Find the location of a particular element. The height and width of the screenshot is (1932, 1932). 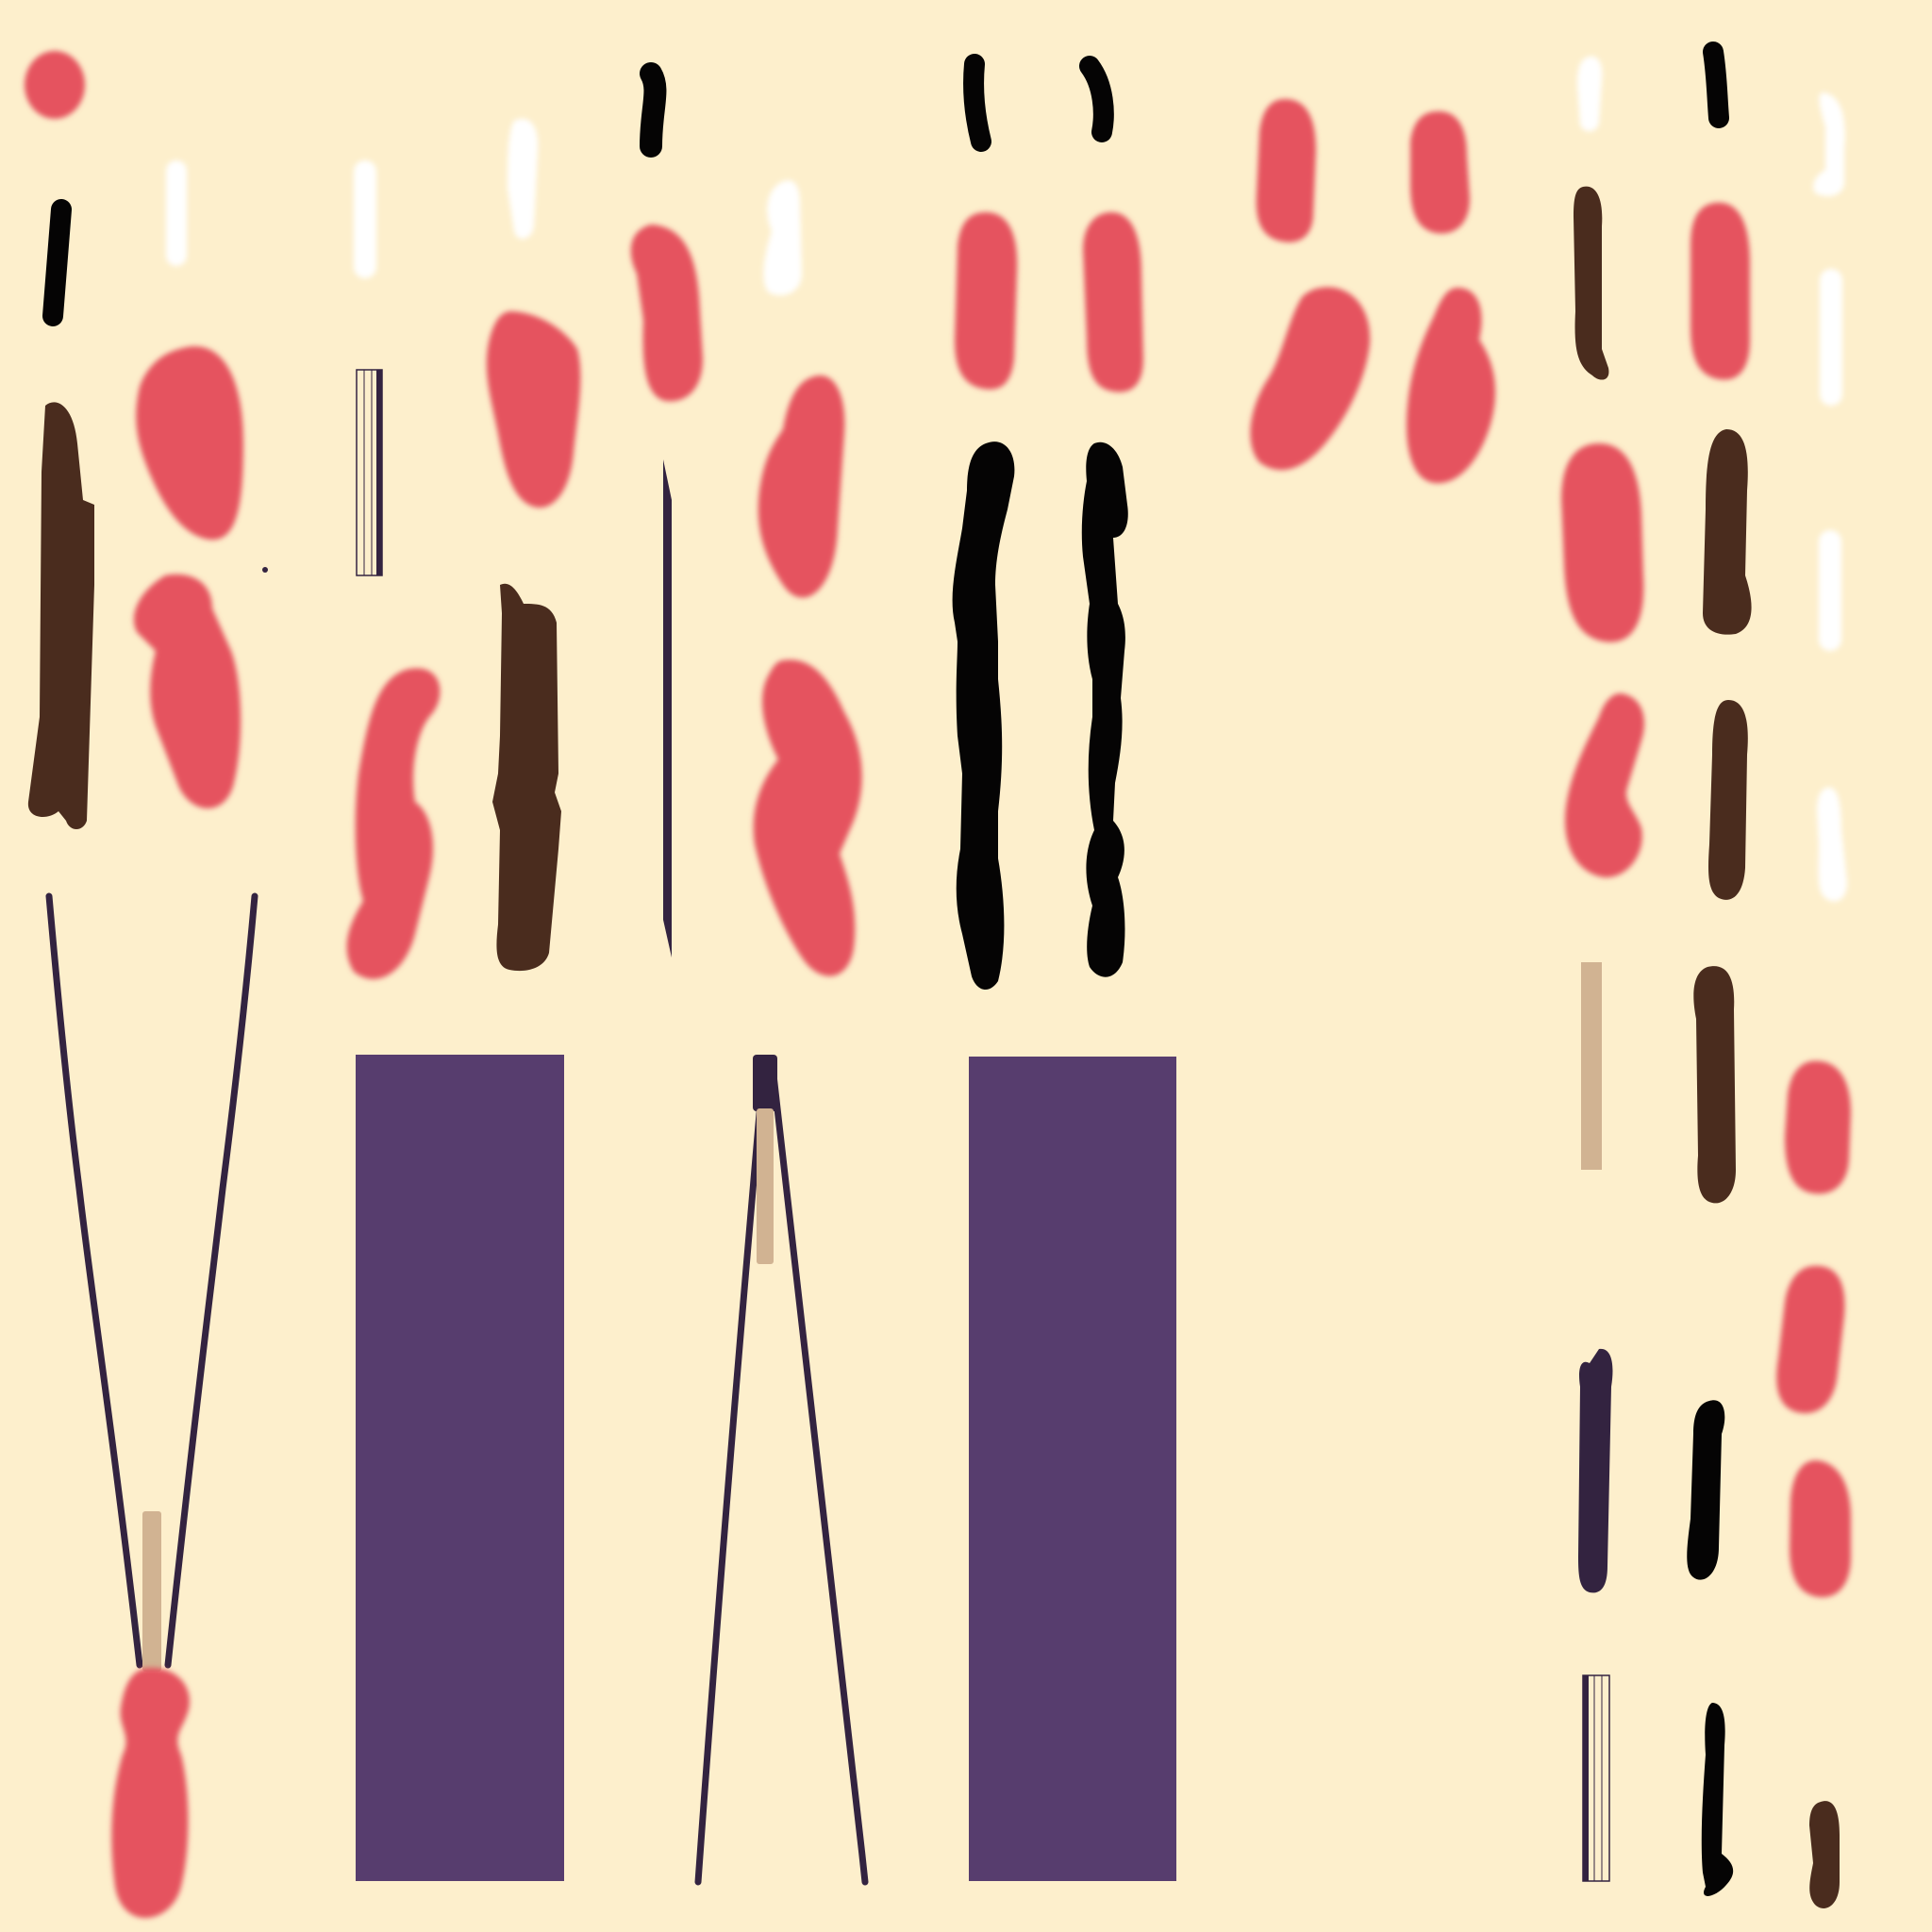

purple-panel-left is located at coordinates (460, 1468).